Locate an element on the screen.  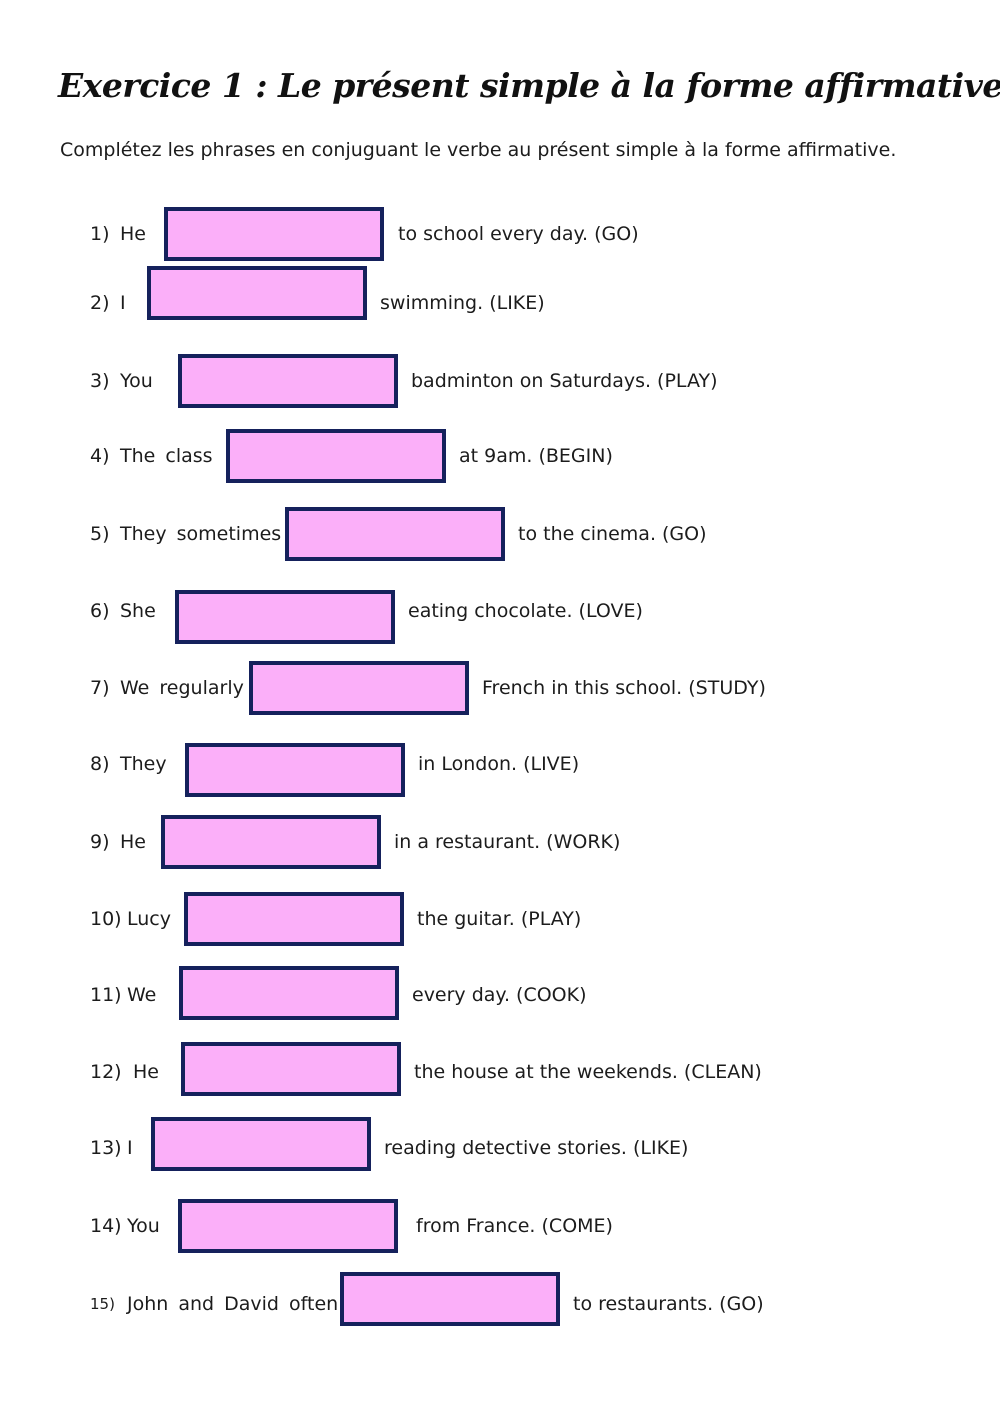
item-remainder: reading detective stories. (LIKE) is located at coordinates (536, 1148).